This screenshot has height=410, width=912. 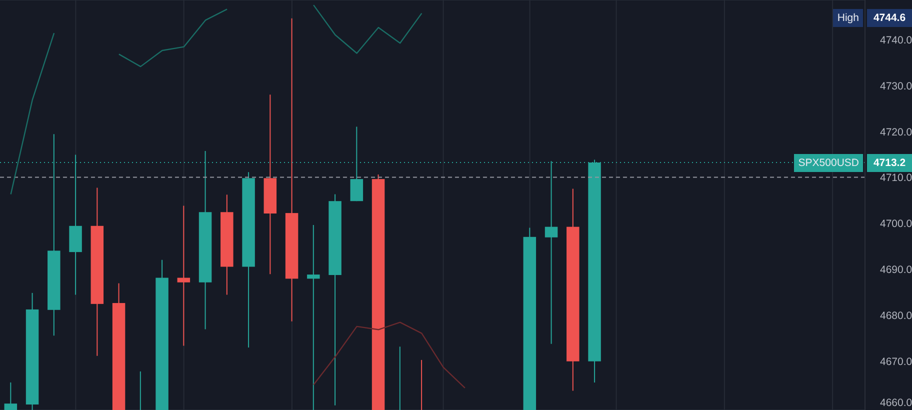 What do you see at coordinates (828, 163) in the screenshot?
I see `ref-line-label: SPX500USD` at bounding box center [828, 163].